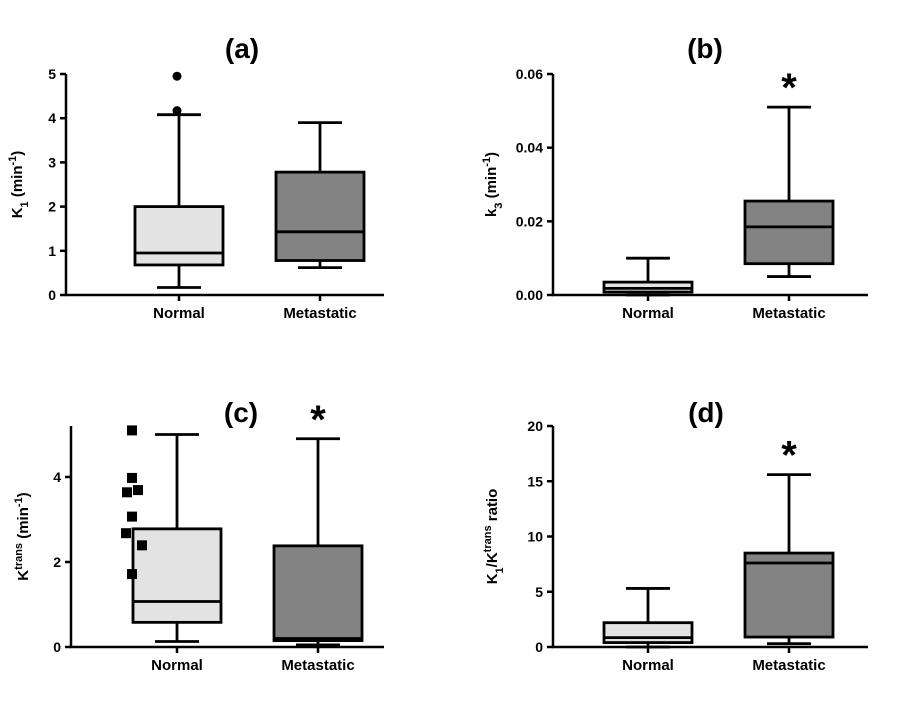 The width and height of the screenshot is (899, 702). Describe the element at coordinates (52, 162) in the screenshot. I see `y-tick-label: 3` at that location.